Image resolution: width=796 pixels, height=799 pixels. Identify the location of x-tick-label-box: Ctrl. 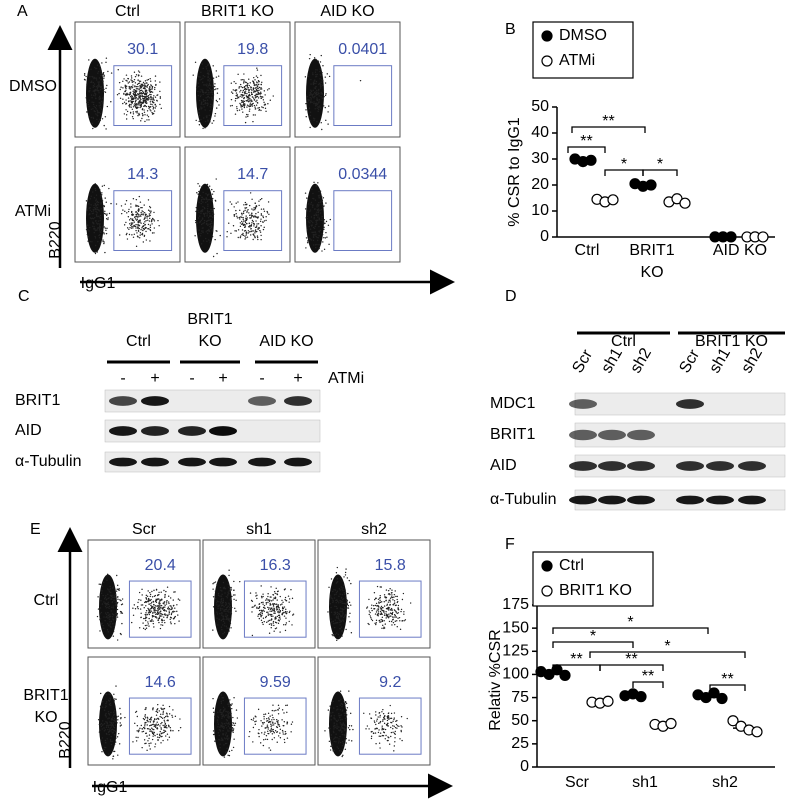
(587, 264).